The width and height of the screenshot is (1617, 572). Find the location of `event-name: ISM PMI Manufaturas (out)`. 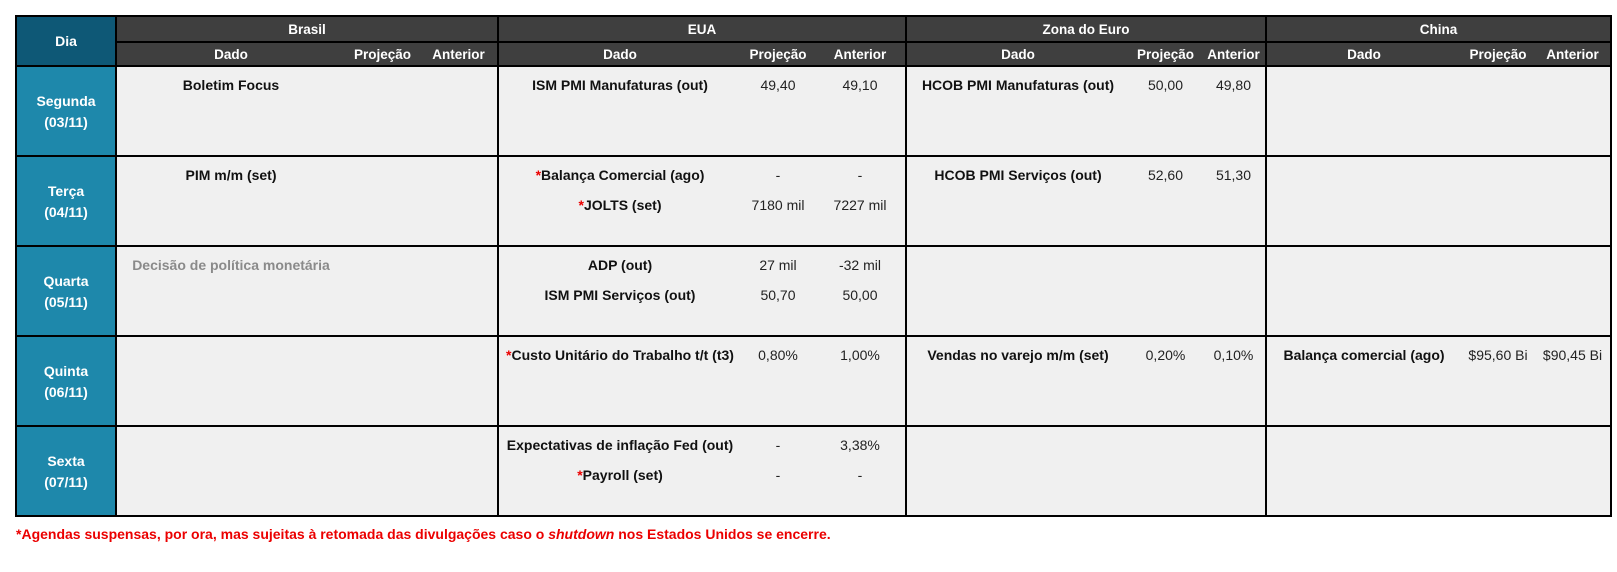

event-name: ISM PMI Manufaturas (out) is located at coordinates (620, 85).